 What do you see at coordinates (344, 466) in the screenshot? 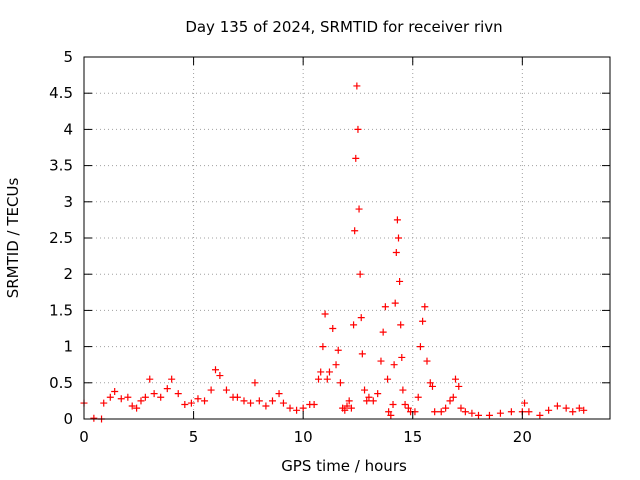
I see `x-axis-label: GPS time / hours` at bounding box center [344, 466].